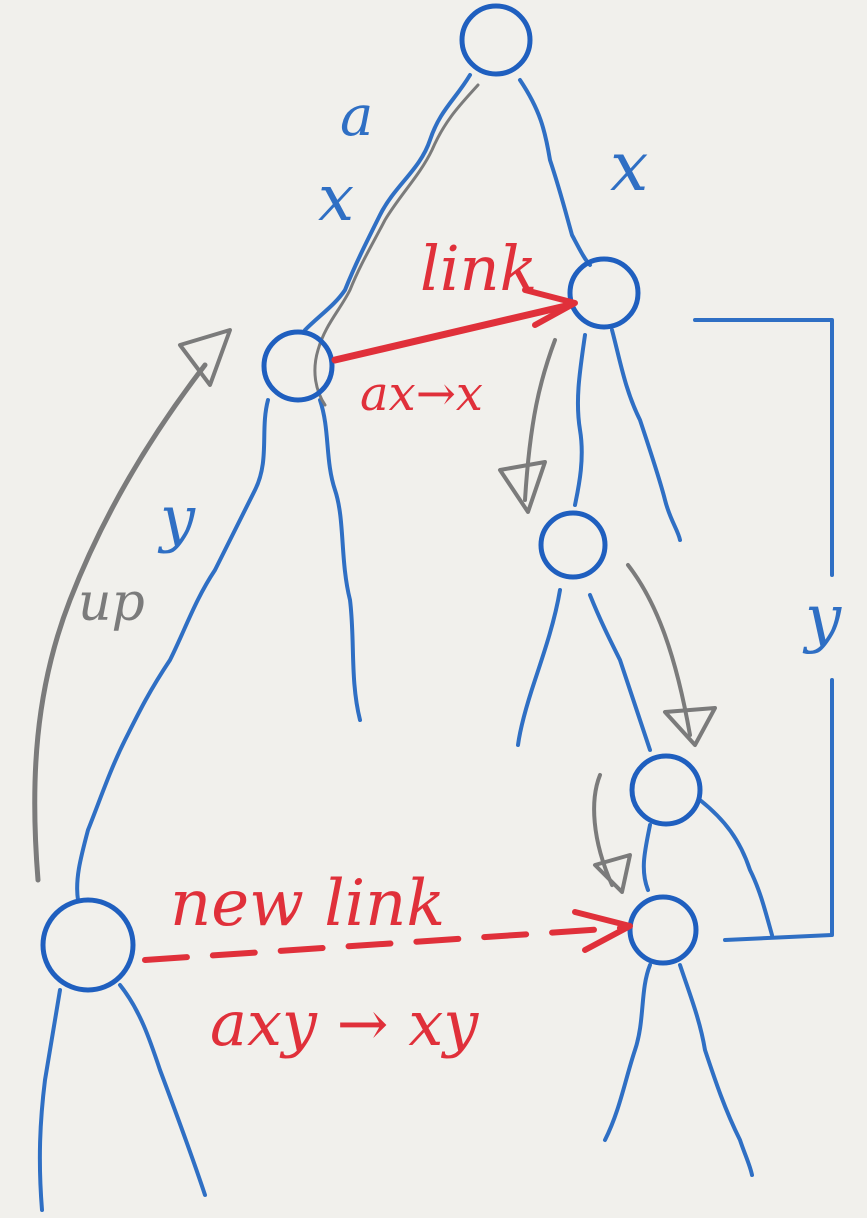 The height and width of the screenshot is (1218, 867). I want to click on new-link-arrow, so click(387, 936).